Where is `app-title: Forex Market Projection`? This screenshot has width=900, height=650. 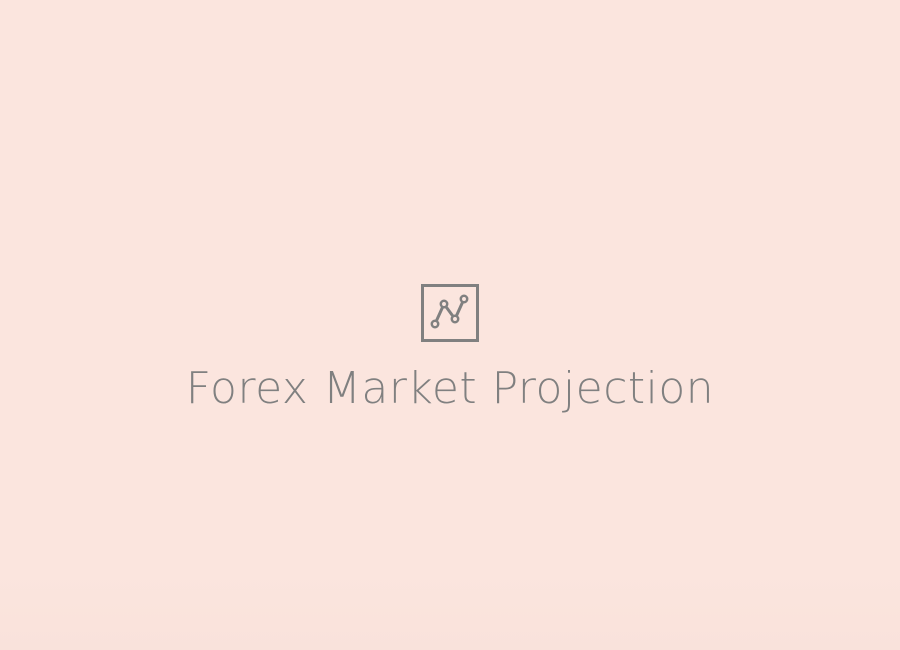 app-title: Forex Market Projection is located at coordinates (450, 388).